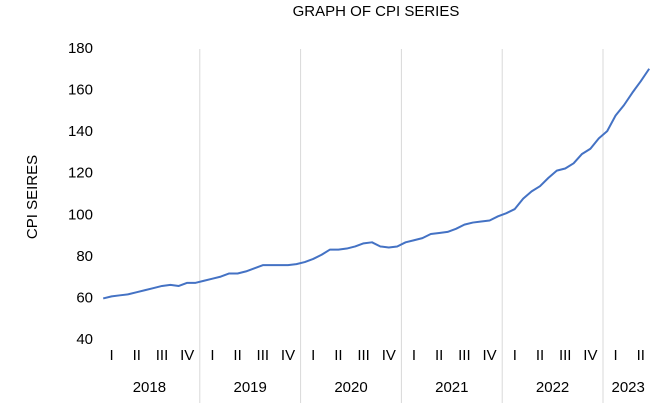 The width and height of the screenshot is (672, 403). I want to click on y-axis-label: CPI SEIRES, so click(32, 197).